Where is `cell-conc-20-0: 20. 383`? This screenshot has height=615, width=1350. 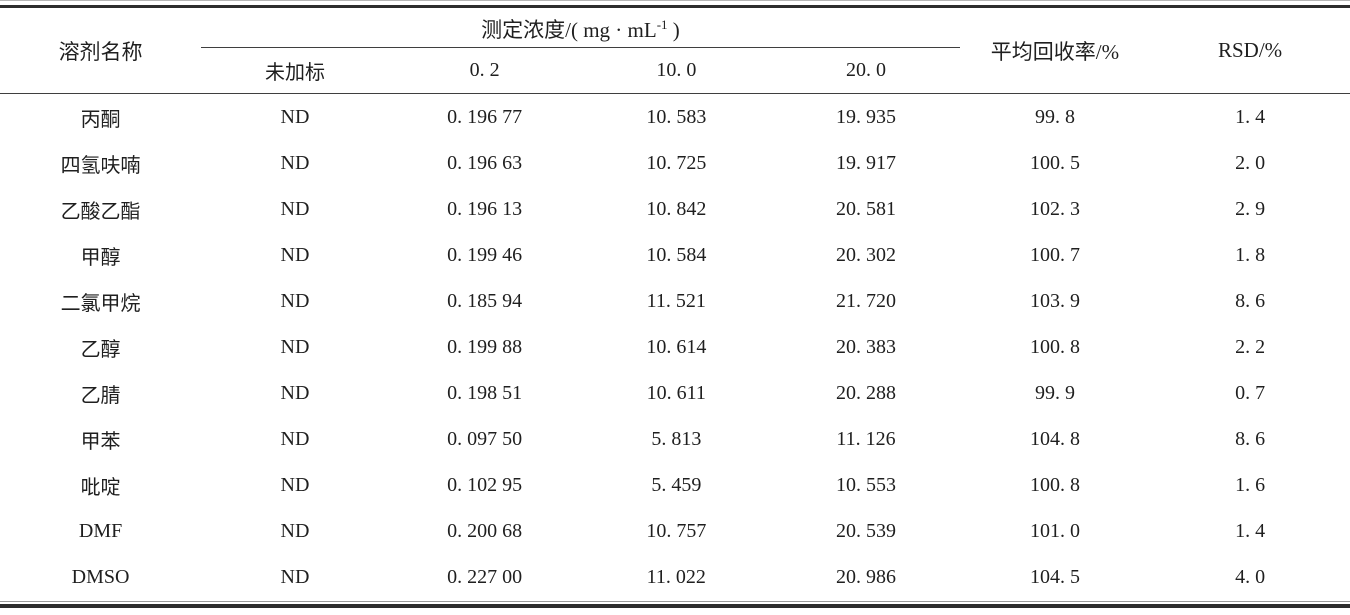 cell-conc-20-0: 20. 383 is located at coordinates (865, 346).